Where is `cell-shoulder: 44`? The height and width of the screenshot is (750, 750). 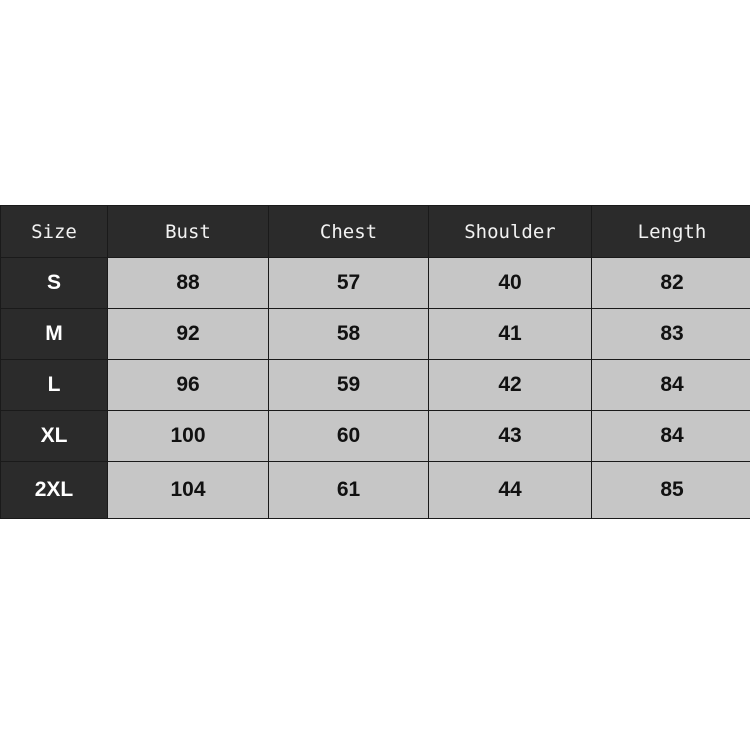
cell-shoulder: 44 is located at coordinates (510, 490).